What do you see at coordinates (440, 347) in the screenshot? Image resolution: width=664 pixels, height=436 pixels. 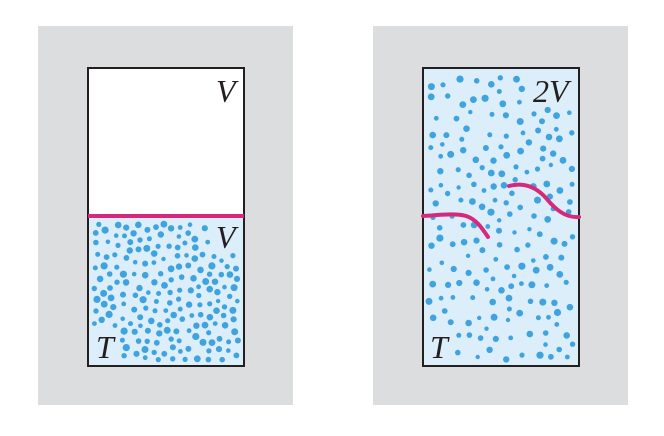 I see `temperature-label-right: T` at bounding box center [440, 347].